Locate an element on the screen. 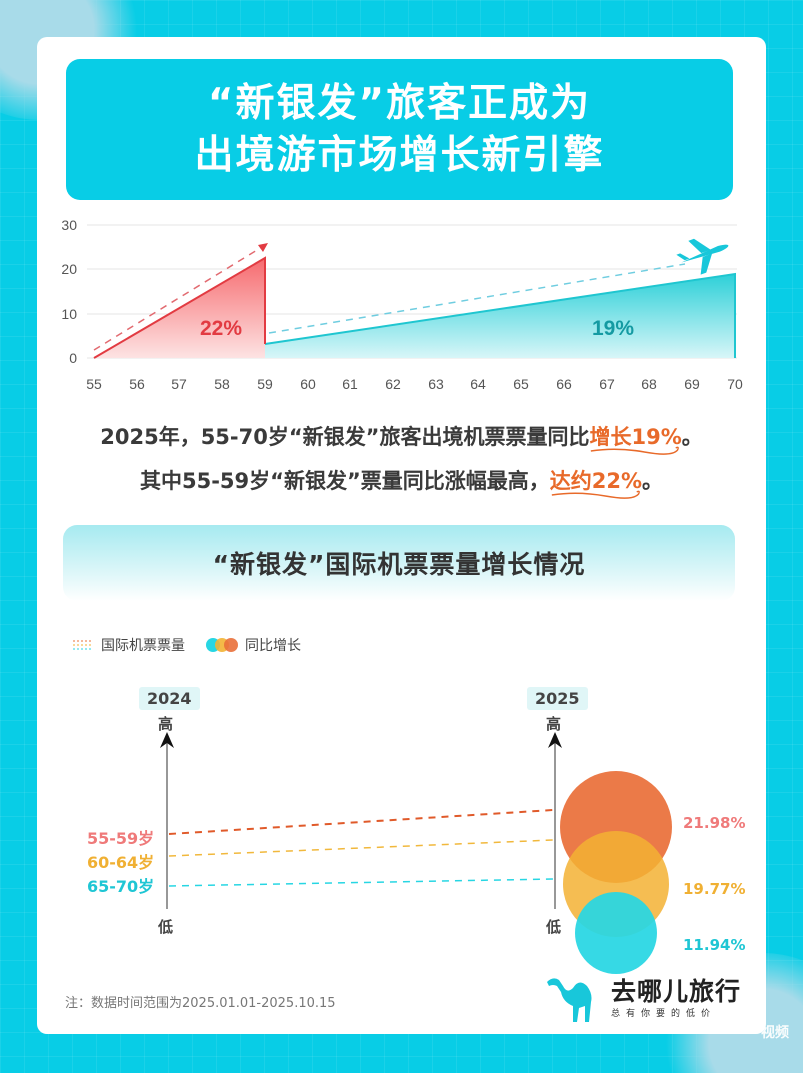 This screenshot has height=1073, width=803. title-banner: “新银发”旅客正成为 出境游市场增长新引擎 is located at coordinates (399, 129).